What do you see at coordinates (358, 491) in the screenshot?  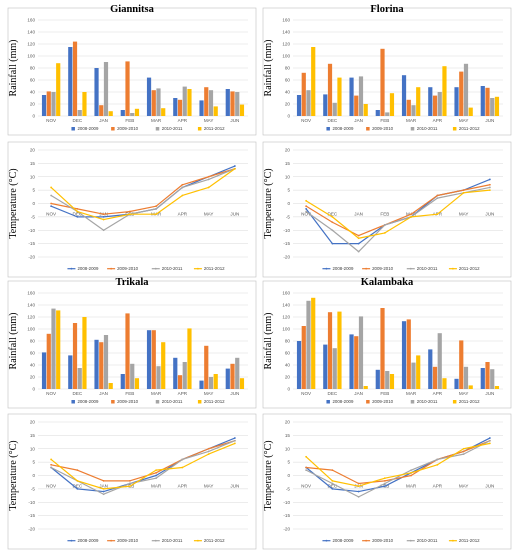 I see `point-2008-2009-JAN` at bounding box center [358, 491].